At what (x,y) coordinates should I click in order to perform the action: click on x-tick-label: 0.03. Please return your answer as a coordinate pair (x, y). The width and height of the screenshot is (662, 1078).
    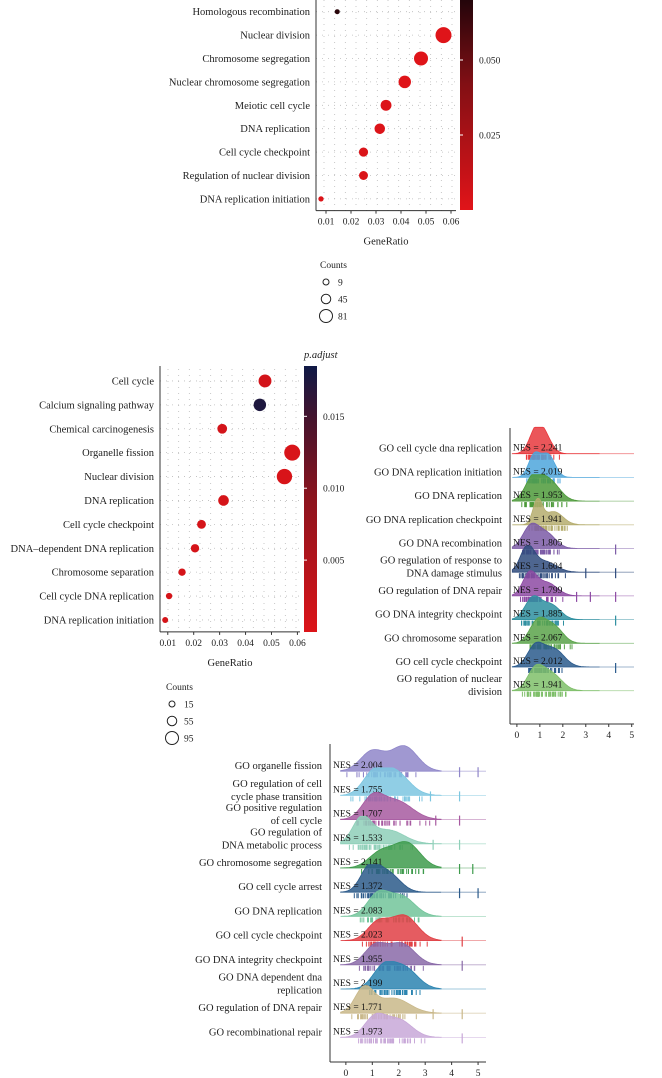
    Looking at the image, I should click on (376, 223).